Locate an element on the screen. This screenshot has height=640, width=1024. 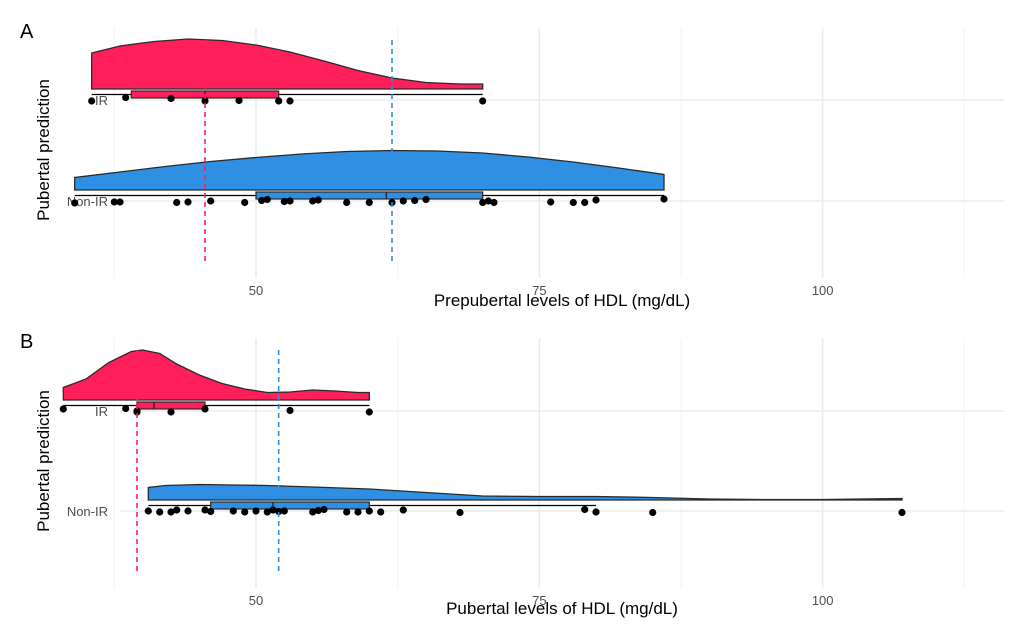
panel-tag: B is located at coordinates (26, 342).